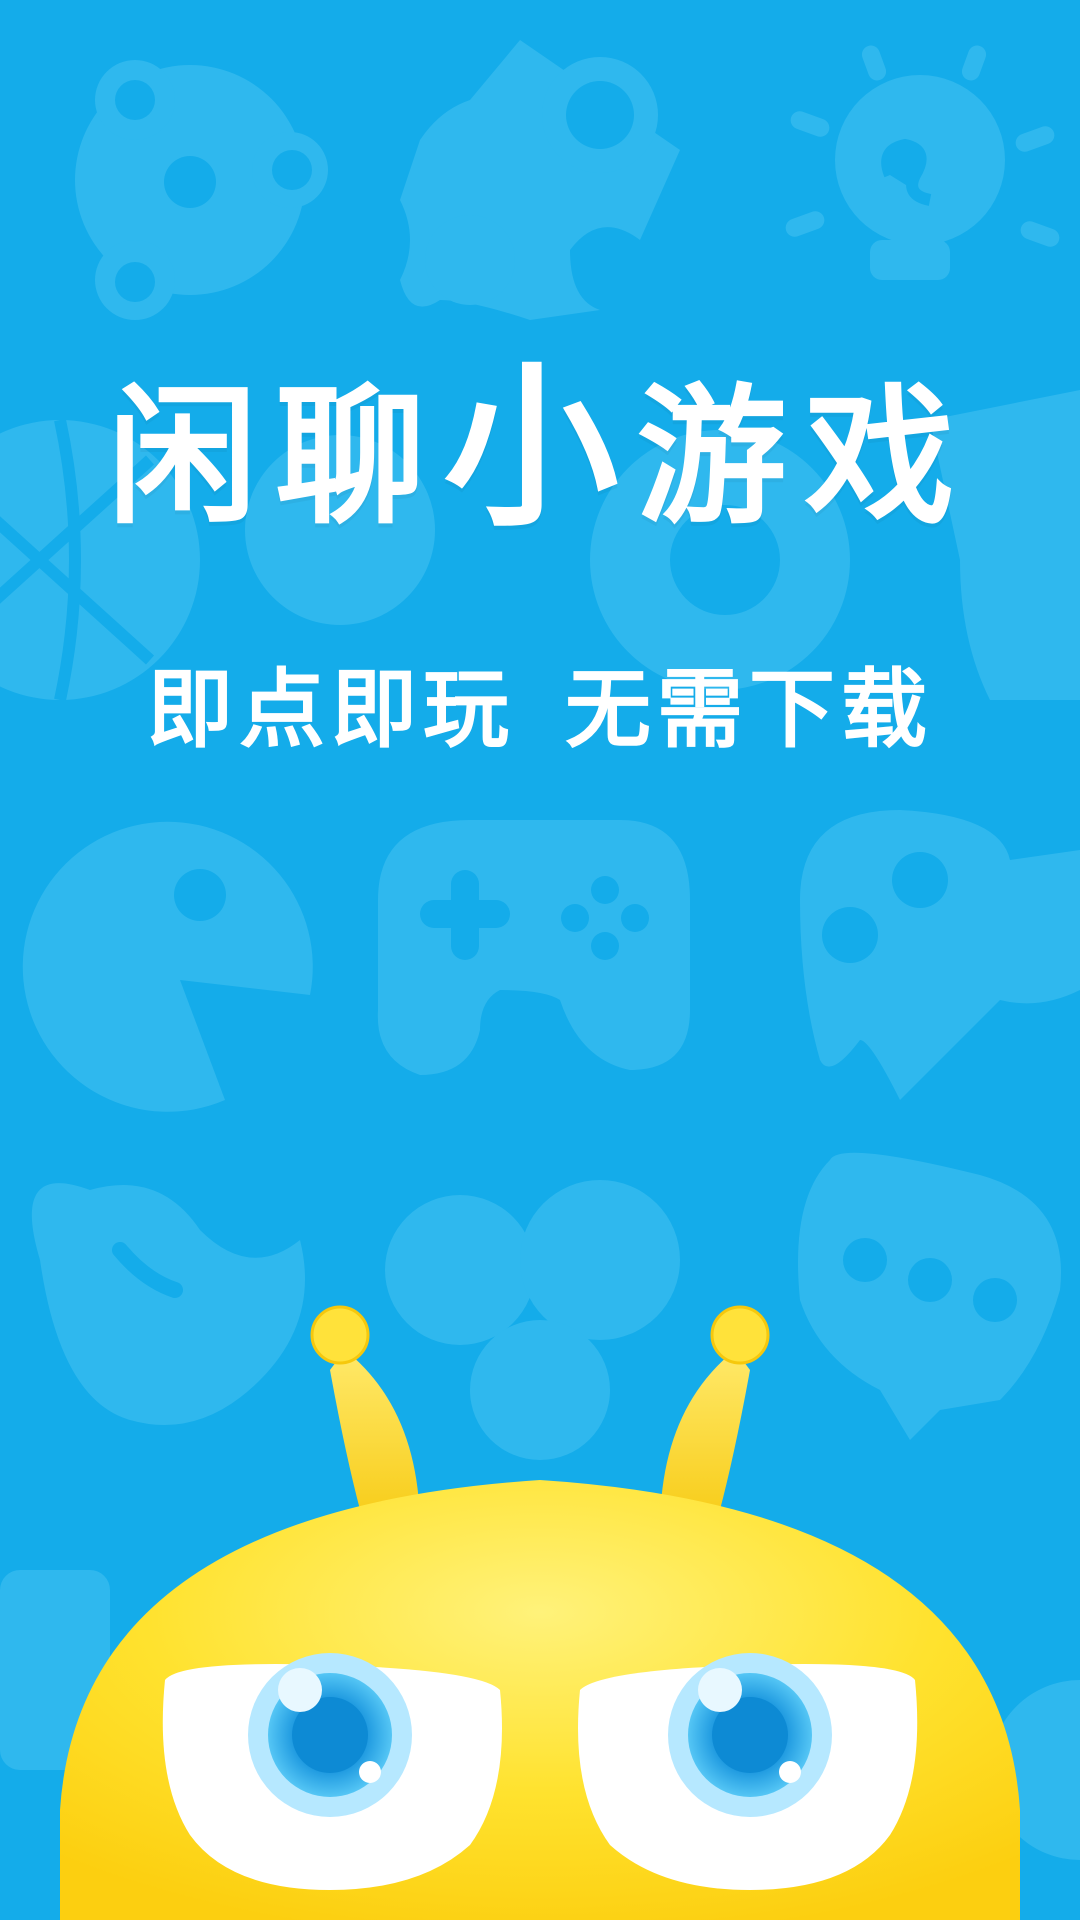 The image size is (1080, 1920). Describe the element at coordinates (703, 710) in the screenshot. I see `tagline-char: 需` at that location.